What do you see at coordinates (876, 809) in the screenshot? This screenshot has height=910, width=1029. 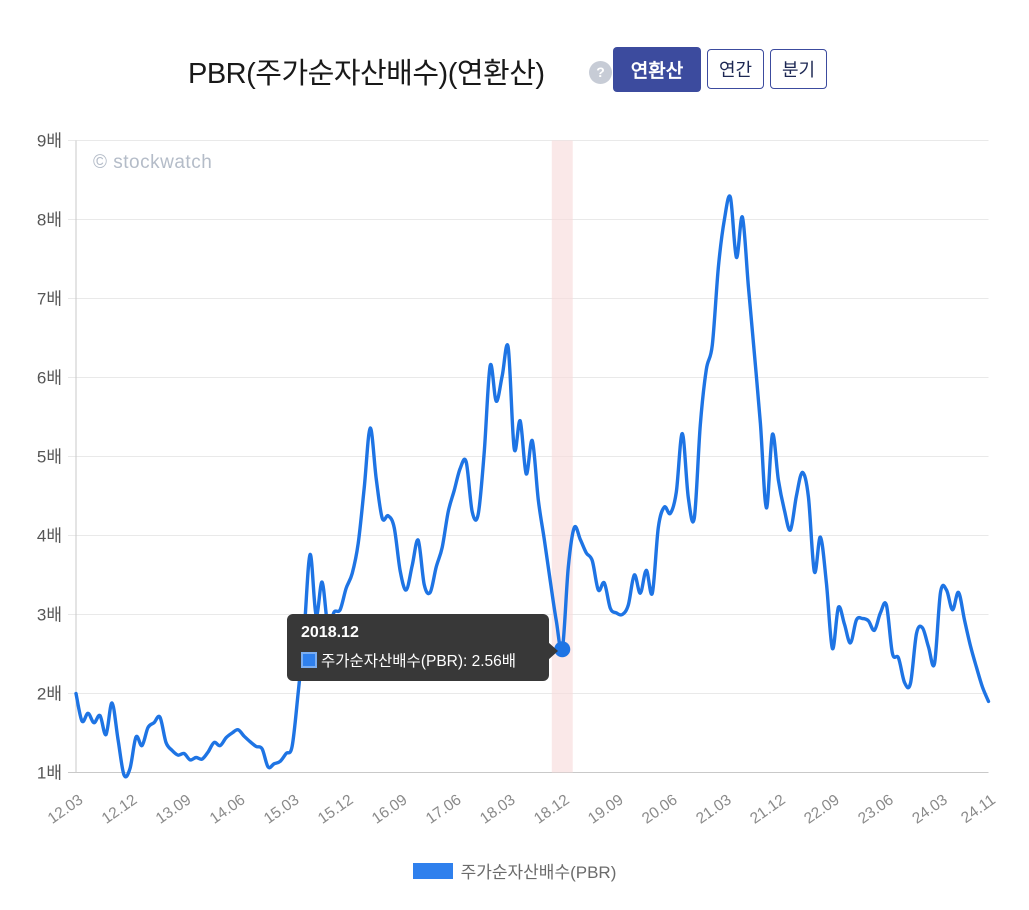 I see `x-axis-label: 23.06` at bounding box center [876, 809].